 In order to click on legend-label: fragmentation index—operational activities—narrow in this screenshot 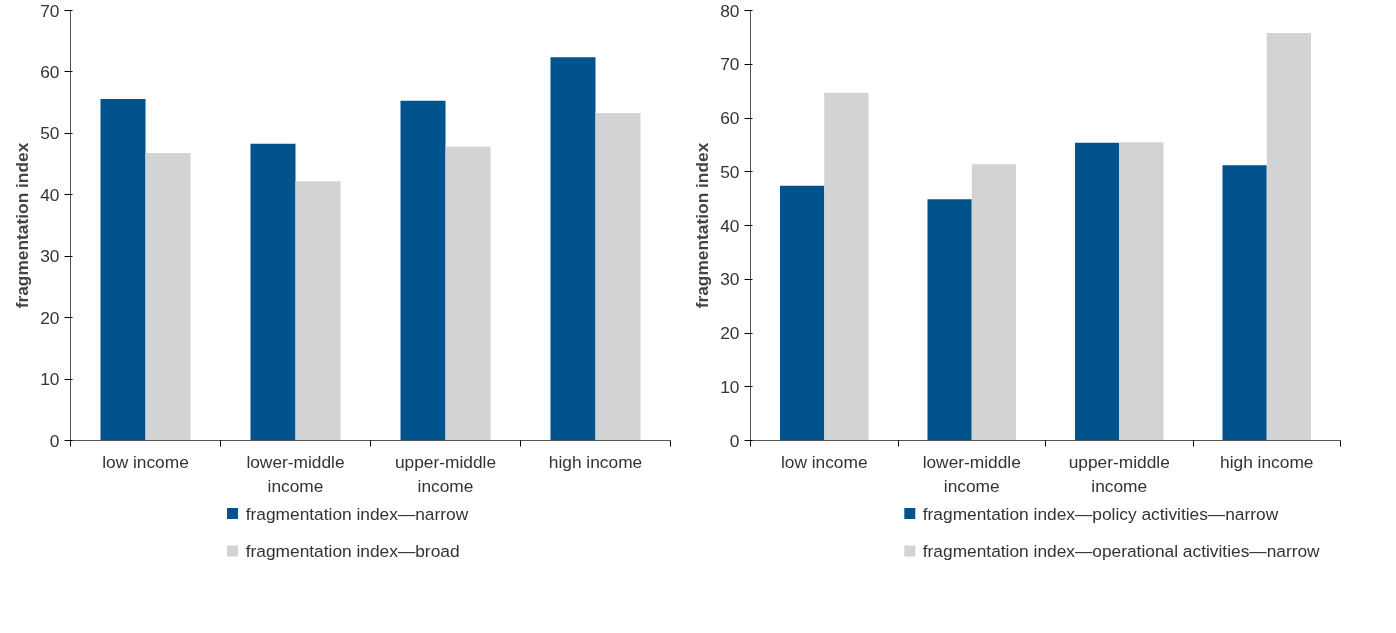, I will do `click(1121, 551)`.